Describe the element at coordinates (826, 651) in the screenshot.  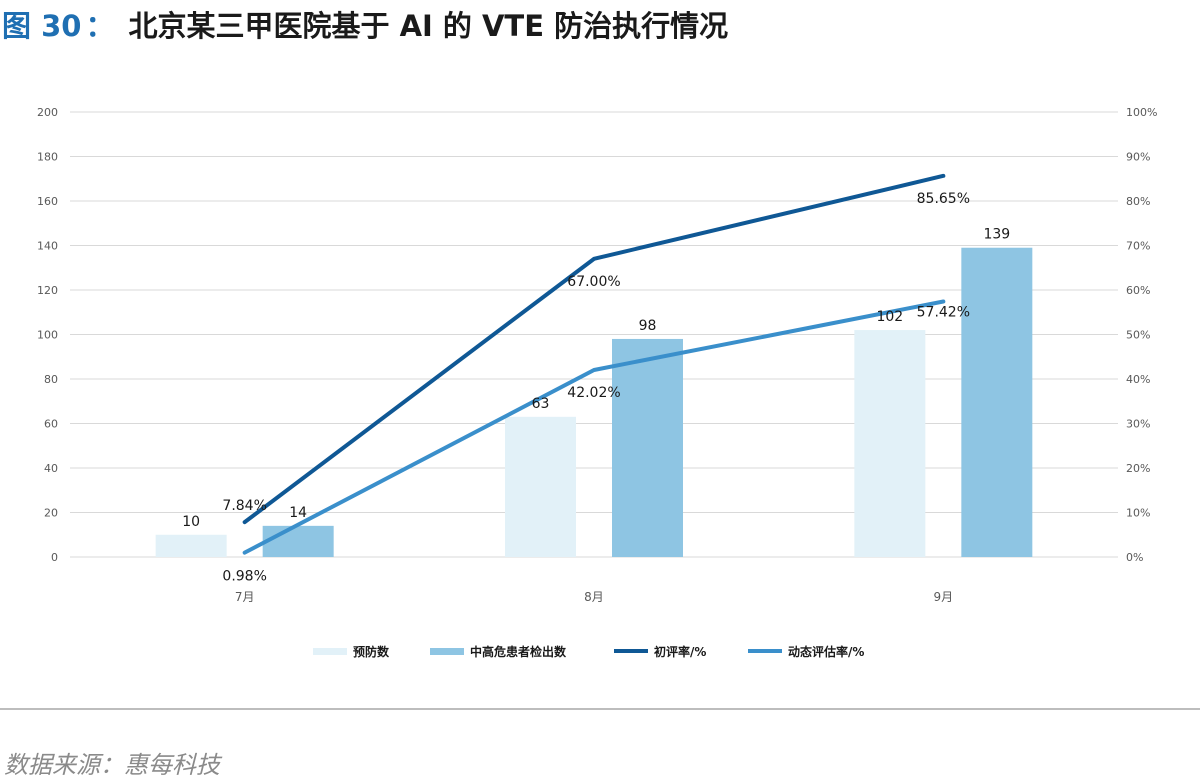
I see `legend-label: 动态评估率/%` at that location.